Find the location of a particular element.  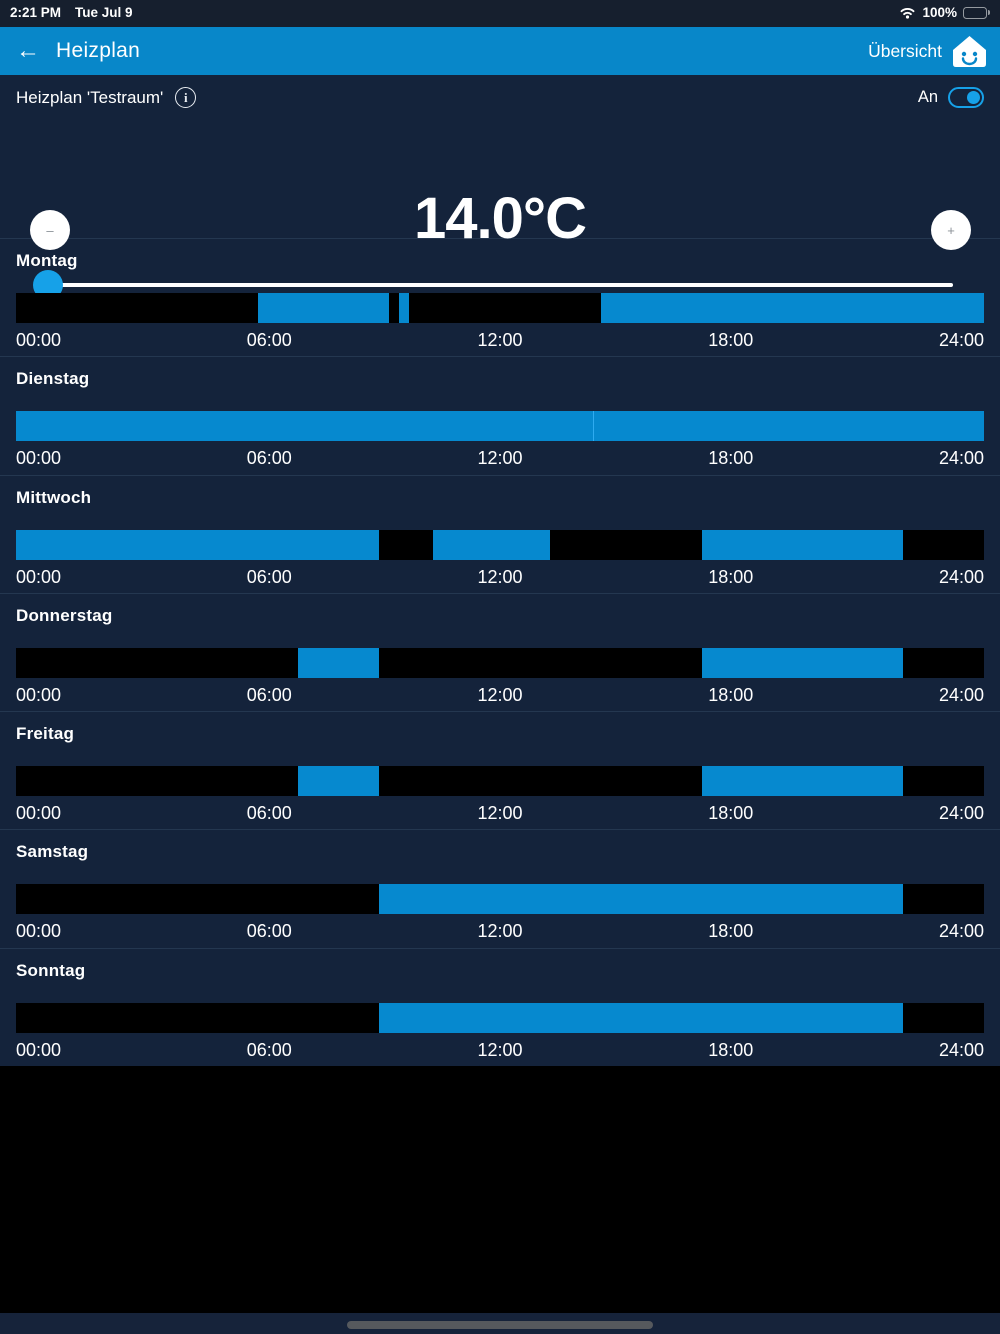

power-toggle is located at coordinates (966, 97).